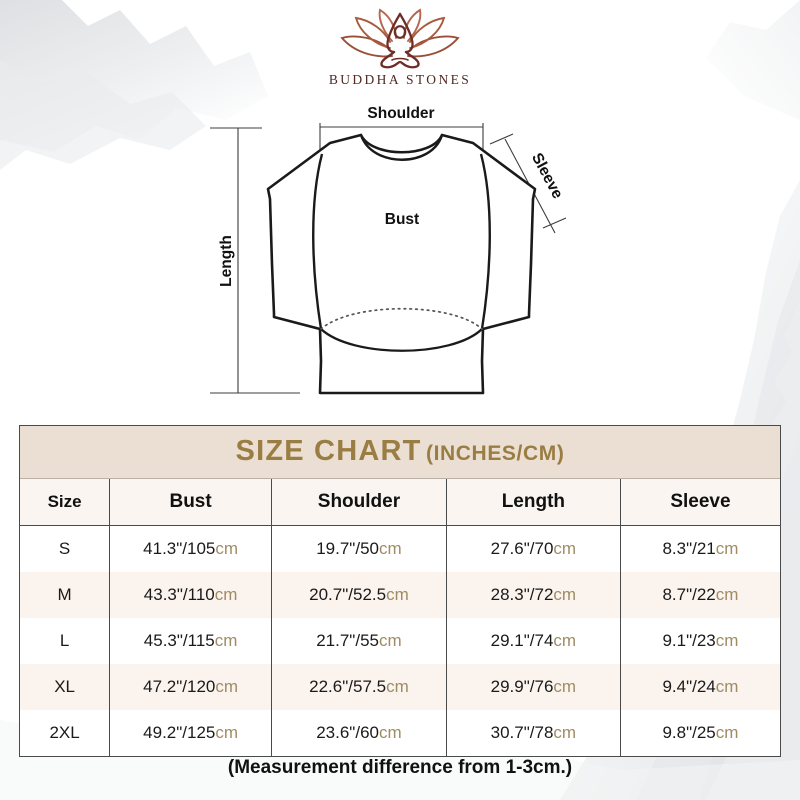  Describe the element at coordinates (226, 261) in the screenshot. I see `label-length: Length` at that location.